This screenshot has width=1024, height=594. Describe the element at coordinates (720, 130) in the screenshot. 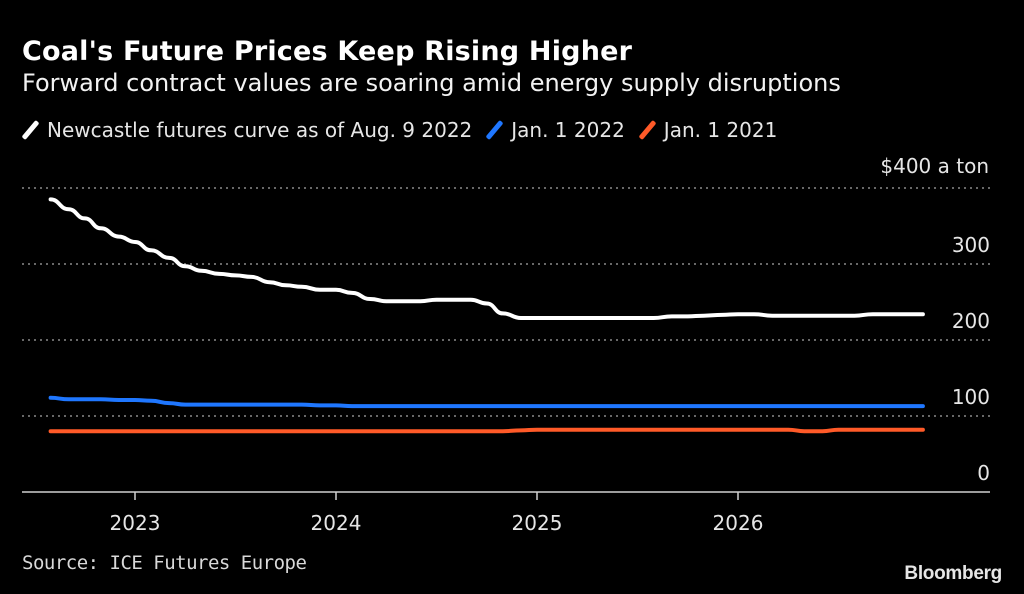

I see `legend-label: Jan. 1 2021` at that location.